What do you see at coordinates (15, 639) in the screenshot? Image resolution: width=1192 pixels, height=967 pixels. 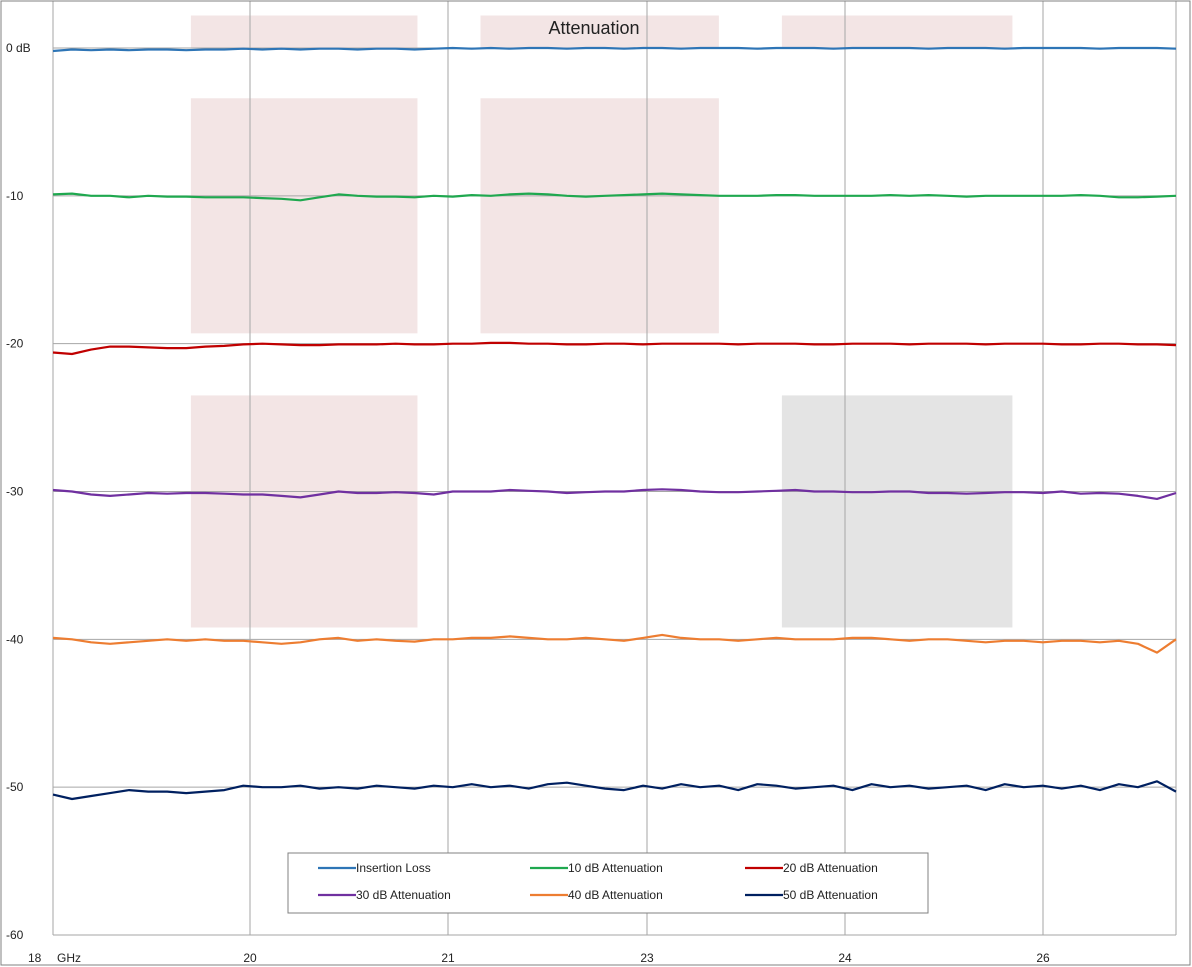 I see `y-tick-label-4: -40` at bounding box center [15, 639].